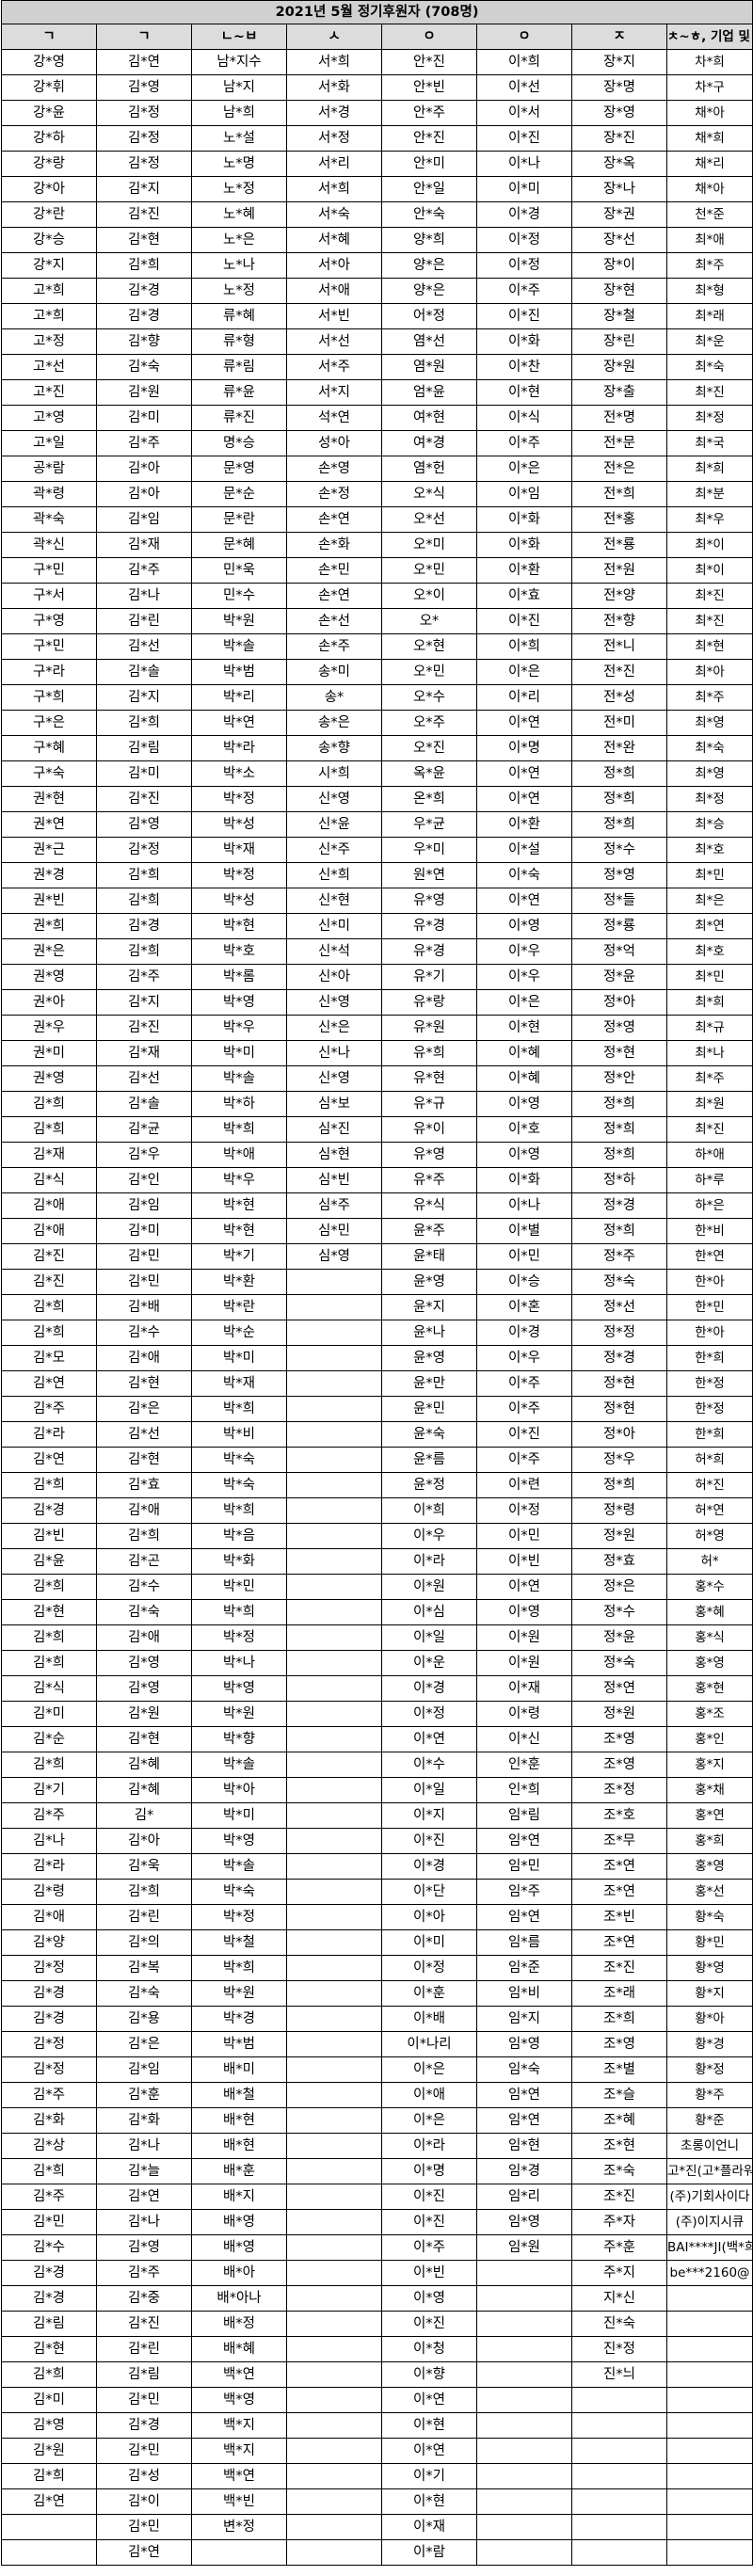 The image size is (753, 2576). I want to click on table-cell: 윤*민, so click(429, 1409).